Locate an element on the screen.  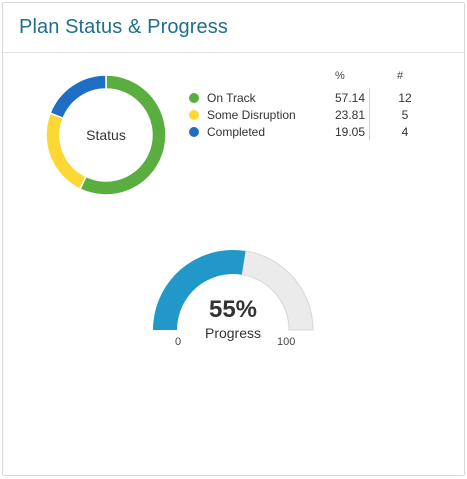
legend-count: 4 is located at coordinates (405, 132).